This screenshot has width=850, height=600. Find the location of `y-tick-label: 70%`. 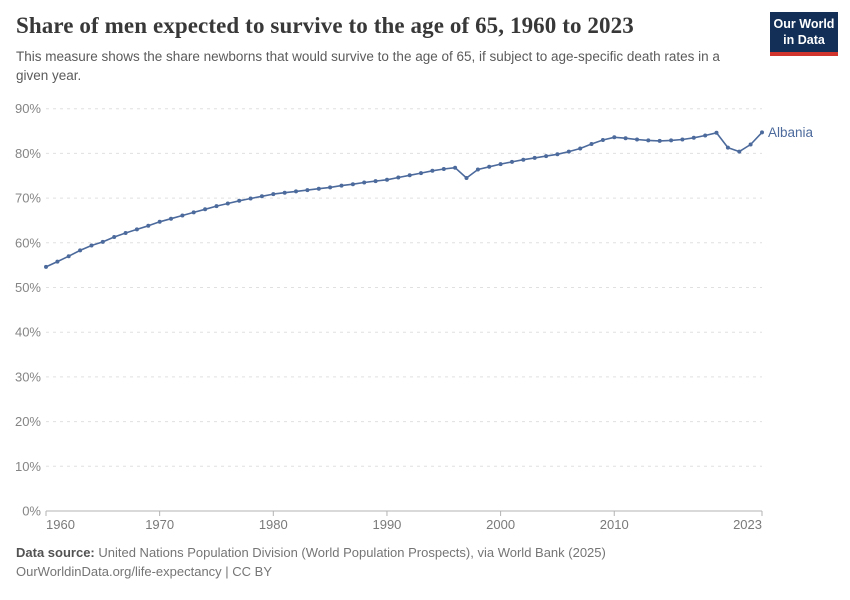

y-tick-label: 70% is located at coordinates (28, 198).